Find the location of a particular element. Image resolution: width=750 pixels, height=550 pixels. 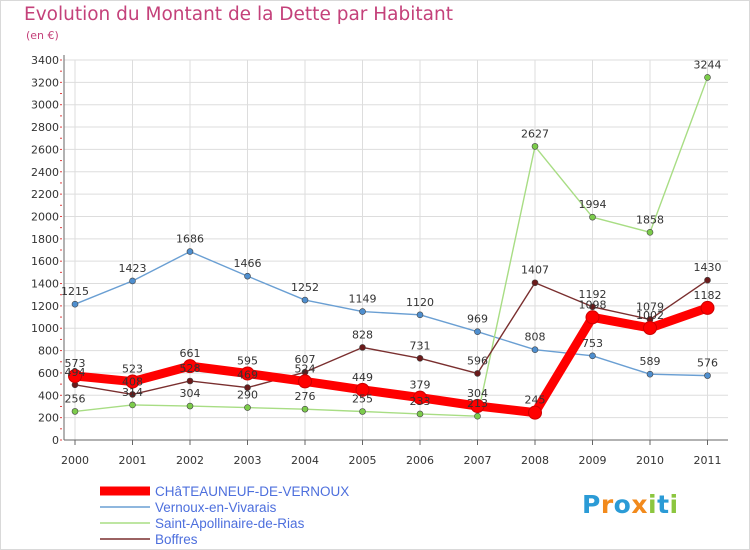

legend-item-saint-apollinaire: Saint-Apollinaire-de-Rias is located at coordinates (224, 523).